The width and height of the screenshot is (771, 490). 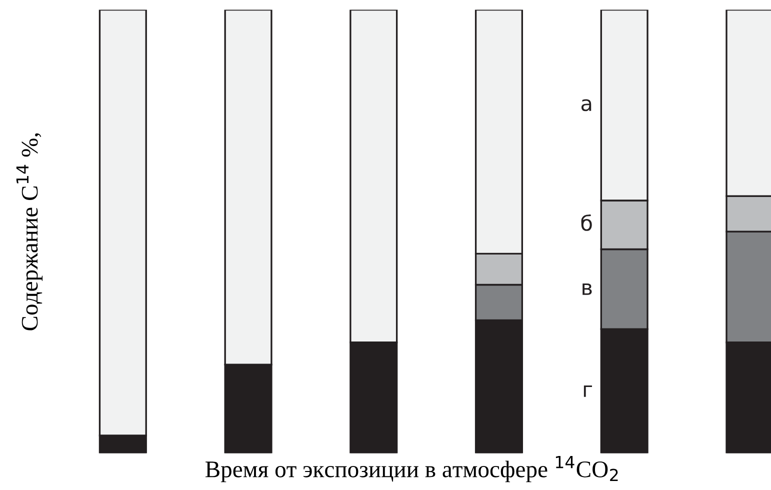 I want to click on series-label: в, so click(x=587, y=289).